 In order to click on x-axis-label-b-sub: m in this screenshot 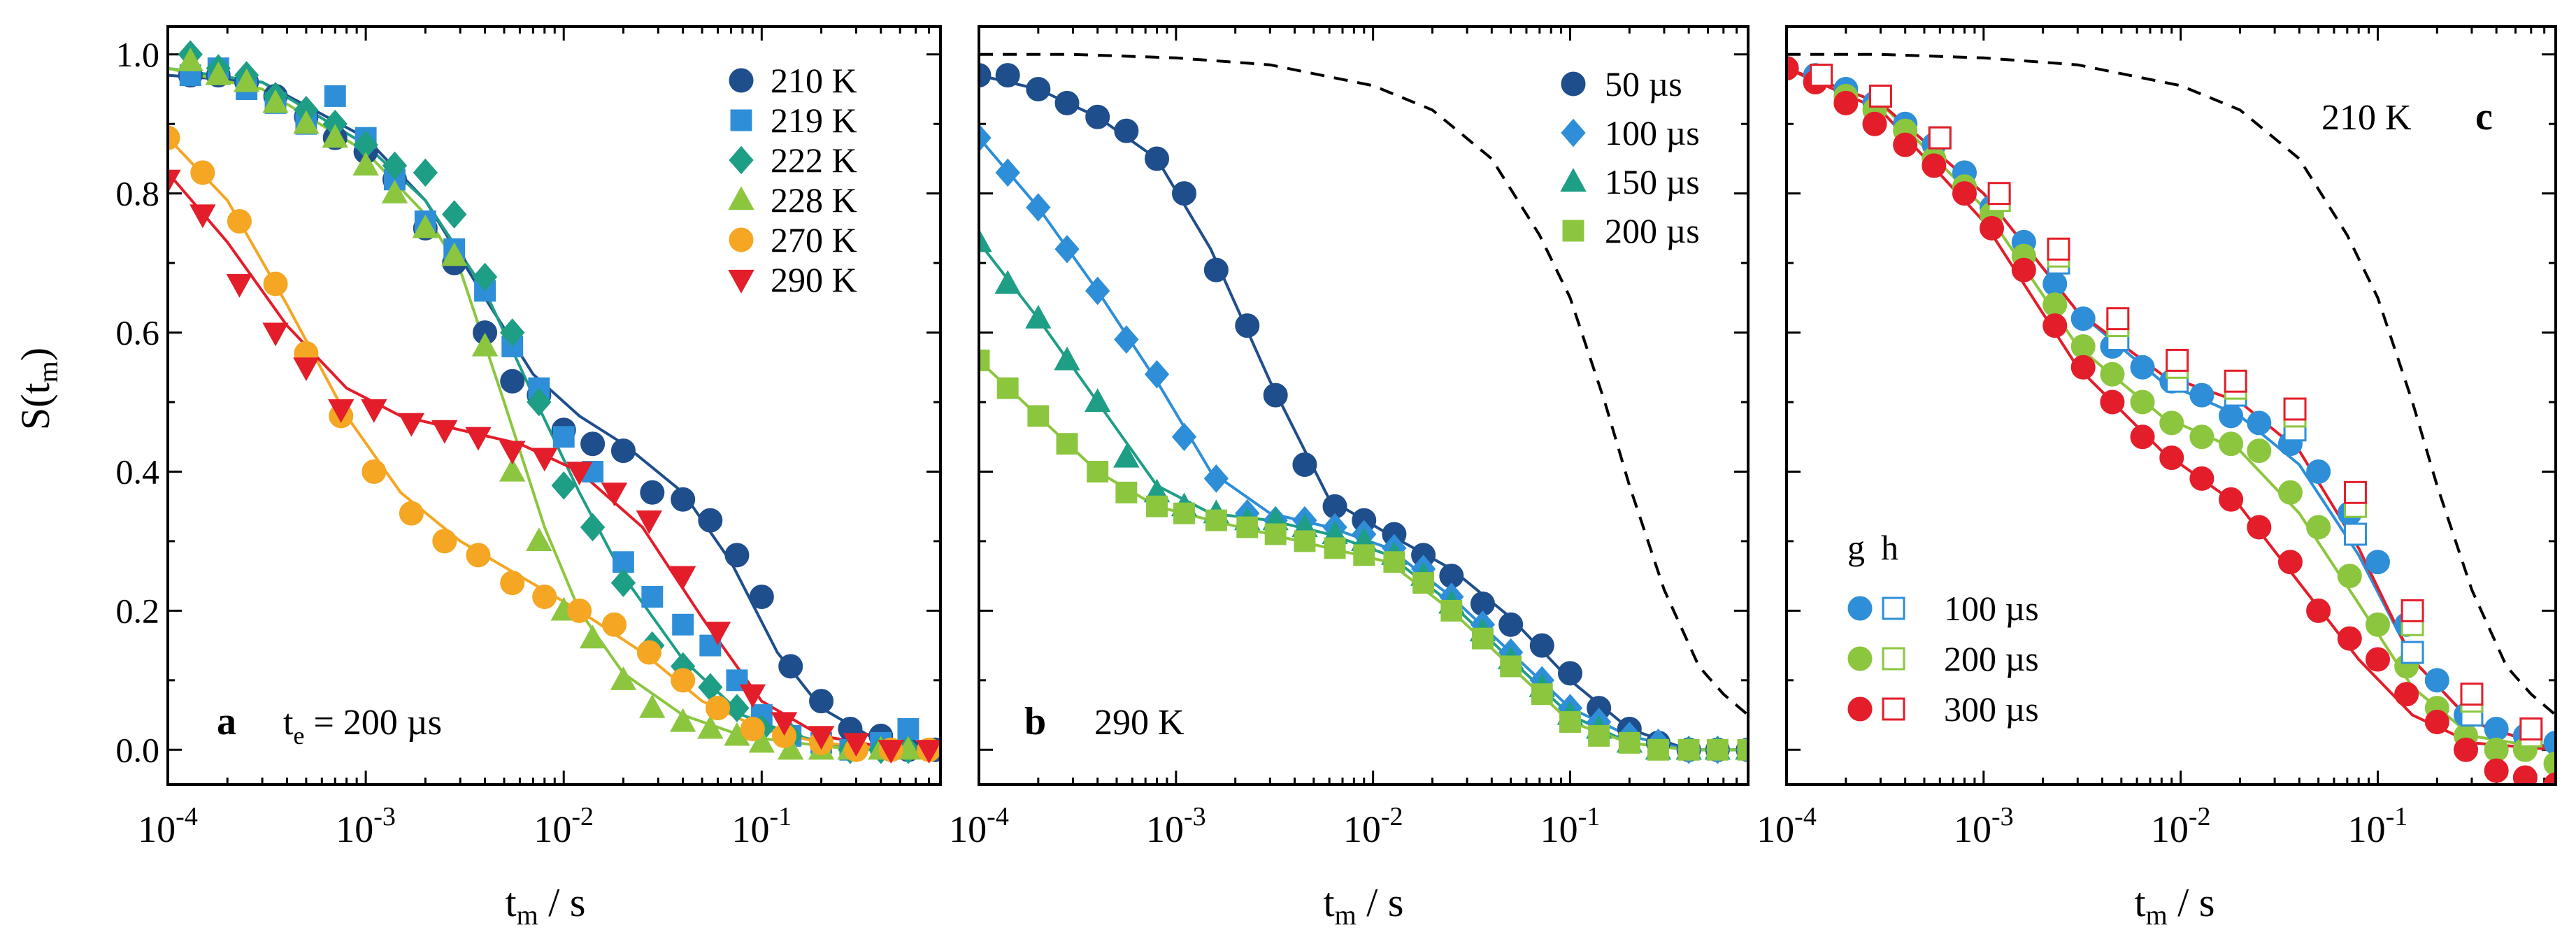, I will do `click(1346, 915)`.